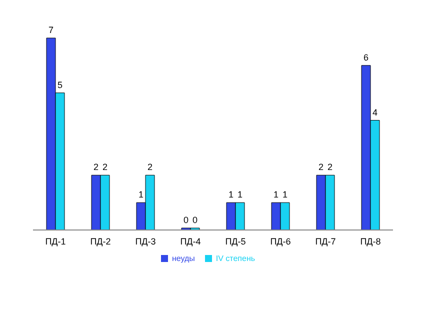 This screenshot has height=329, width=421. I want to click on x-tick-label: ПД-3, so click(145, 241).